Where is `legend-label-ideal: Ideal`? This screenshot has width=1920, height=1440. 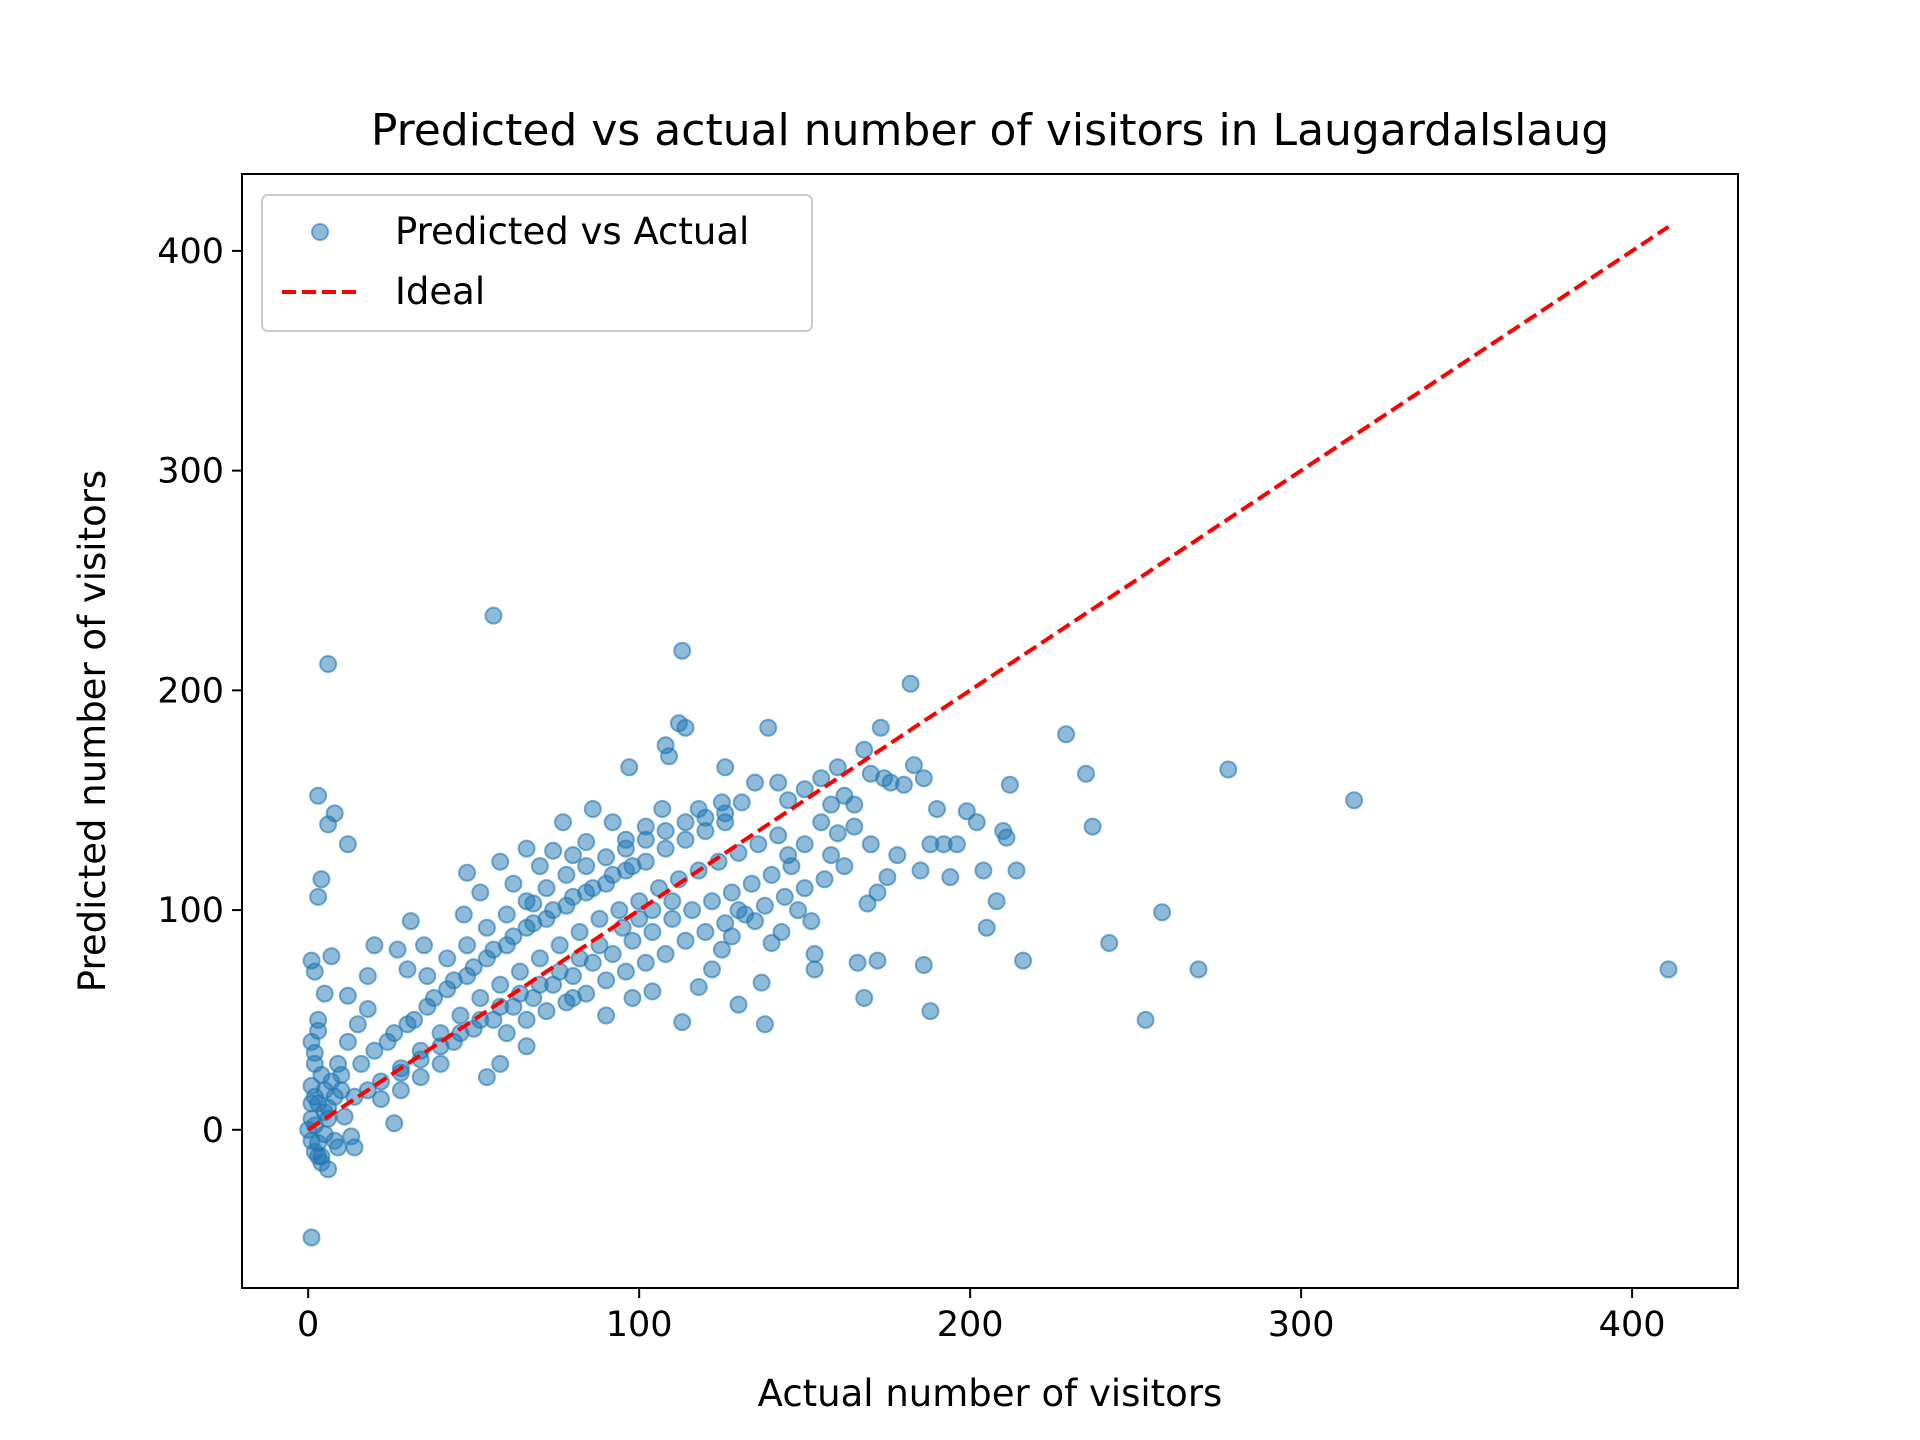
legend-label-ideal: Ideal is located at coordinates (440, 291).